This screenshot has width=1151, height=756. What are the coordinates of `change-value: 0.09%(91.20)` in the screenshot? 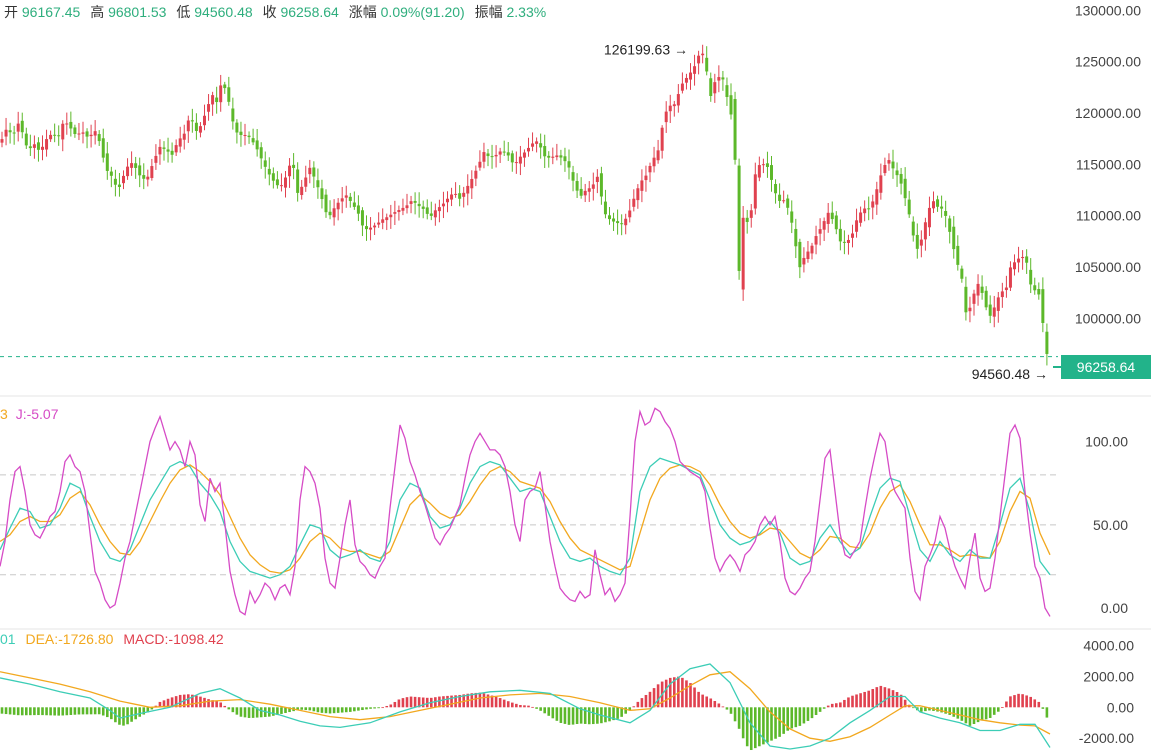 It's located at (422, 12).